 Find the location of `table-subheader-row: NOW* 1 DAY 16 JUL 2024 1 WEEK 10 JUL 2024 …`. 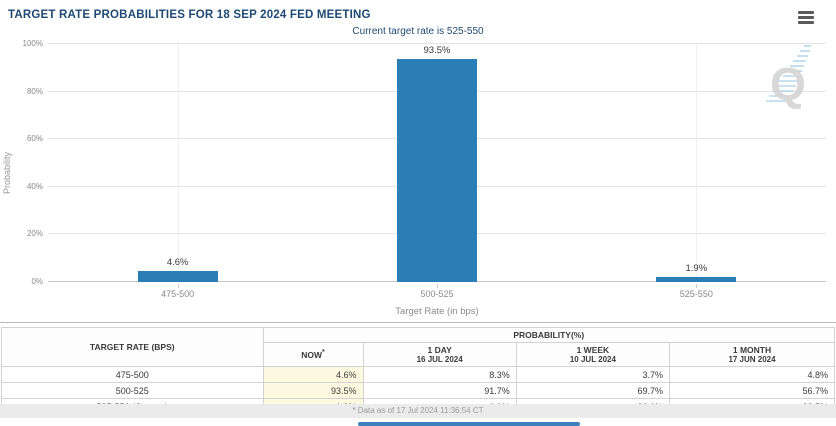

table-subheader-row: NOW* 1 DAY 16 JUL 2024 1 WEEK 10 JUL 2024 … is located at coordinates (418, 354).